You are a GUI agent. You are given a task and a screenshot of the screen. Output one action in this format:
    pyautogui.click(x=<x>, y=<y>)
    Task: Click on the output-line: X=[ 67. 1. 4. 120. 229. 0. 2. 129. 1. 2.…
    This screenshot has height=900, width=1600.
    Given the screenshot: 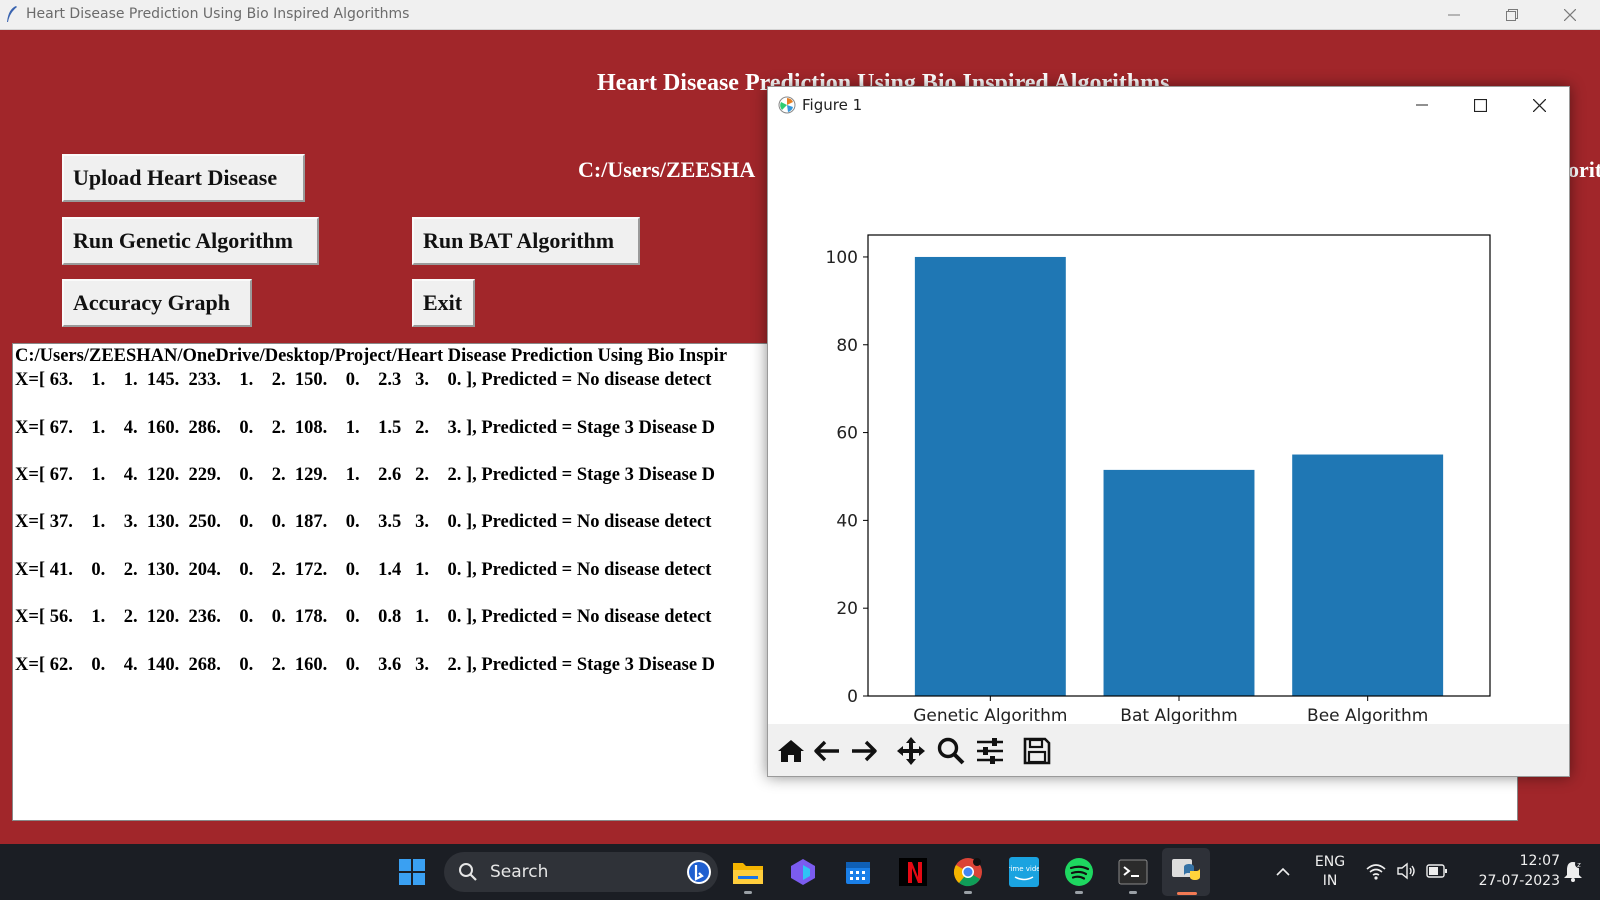 What is the action you would take?
    pyautogui.click(x=365, y=475)
    